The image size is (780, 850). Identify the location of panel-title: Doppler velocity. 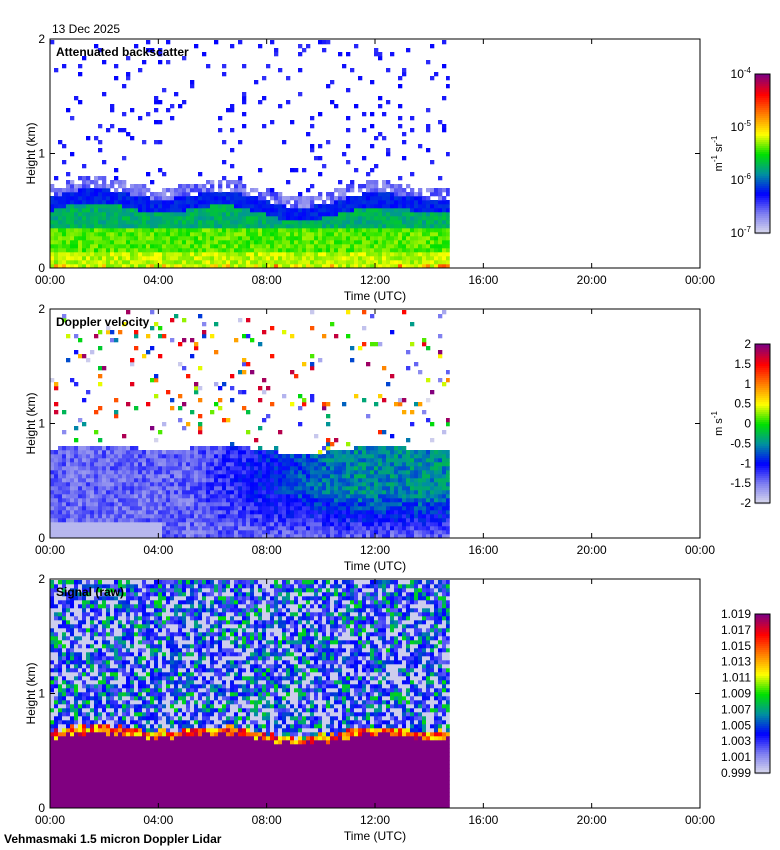
(103, 322).